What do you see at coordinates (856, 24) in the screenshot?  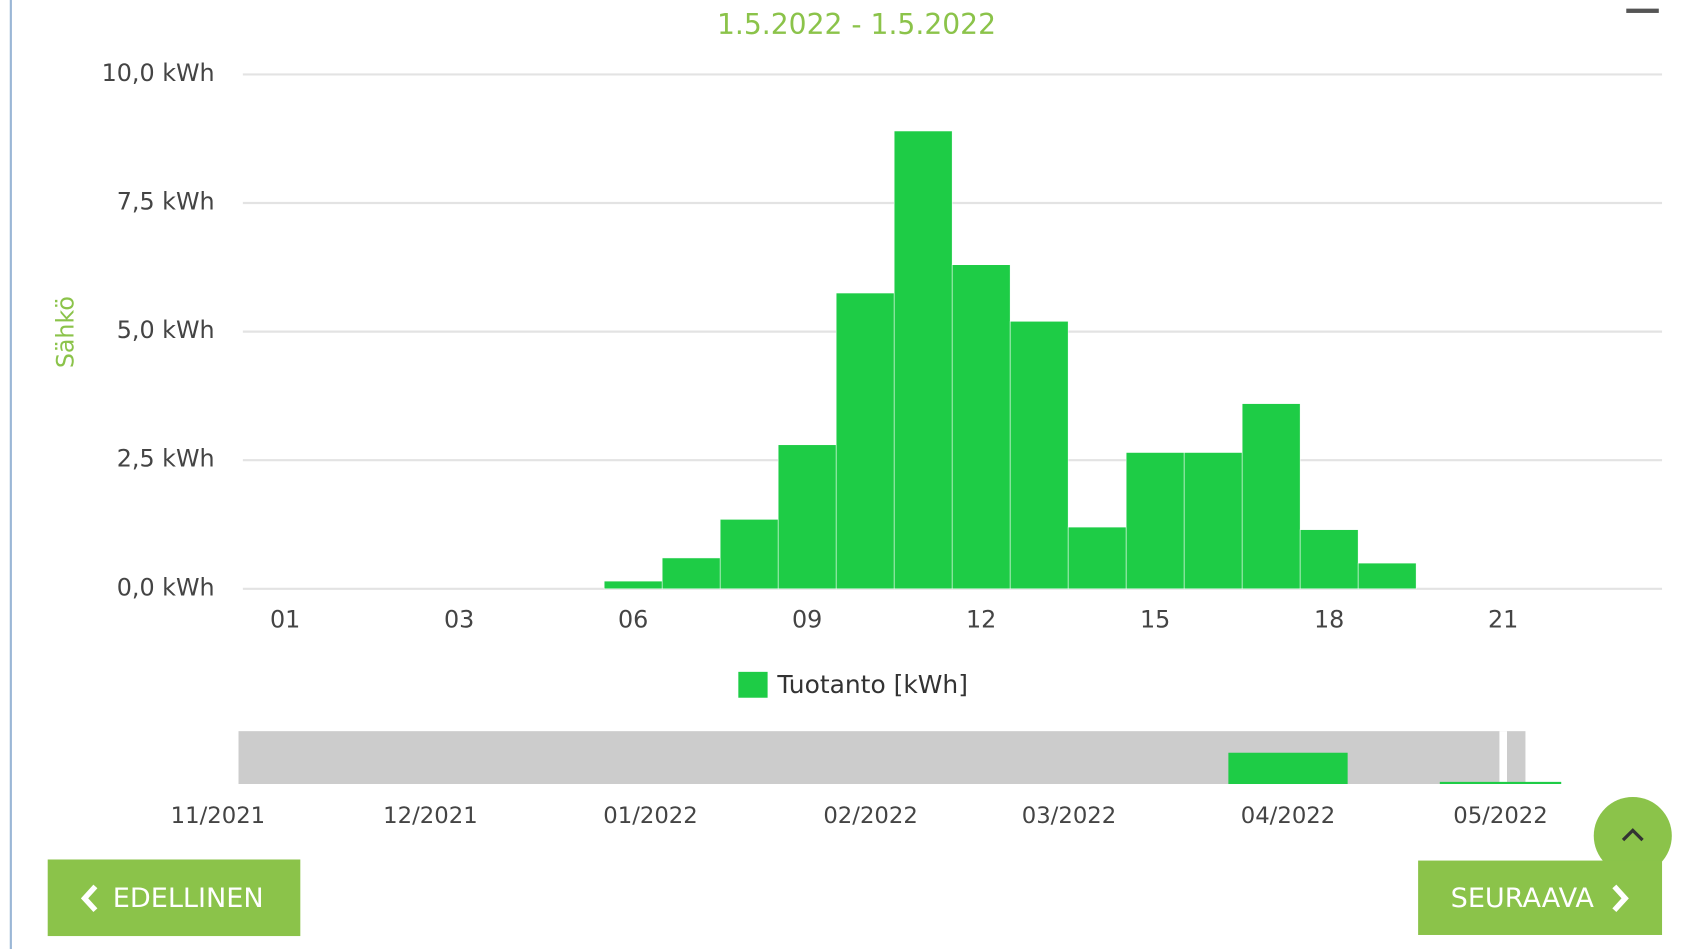 I see `chart-title: 1.5.2022 - 1.5.2022` at bounding box center [856, 24].